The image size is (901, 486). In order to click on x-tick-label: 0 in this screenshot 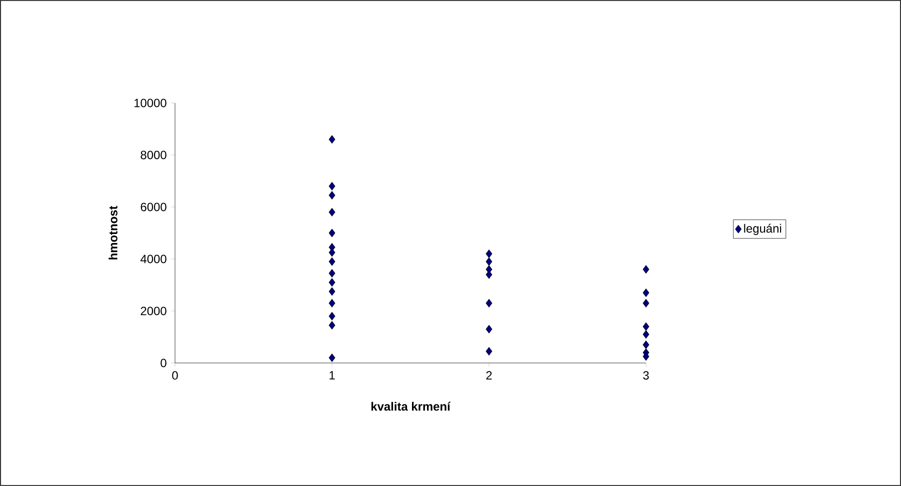, I will do `click(175, 375)`.